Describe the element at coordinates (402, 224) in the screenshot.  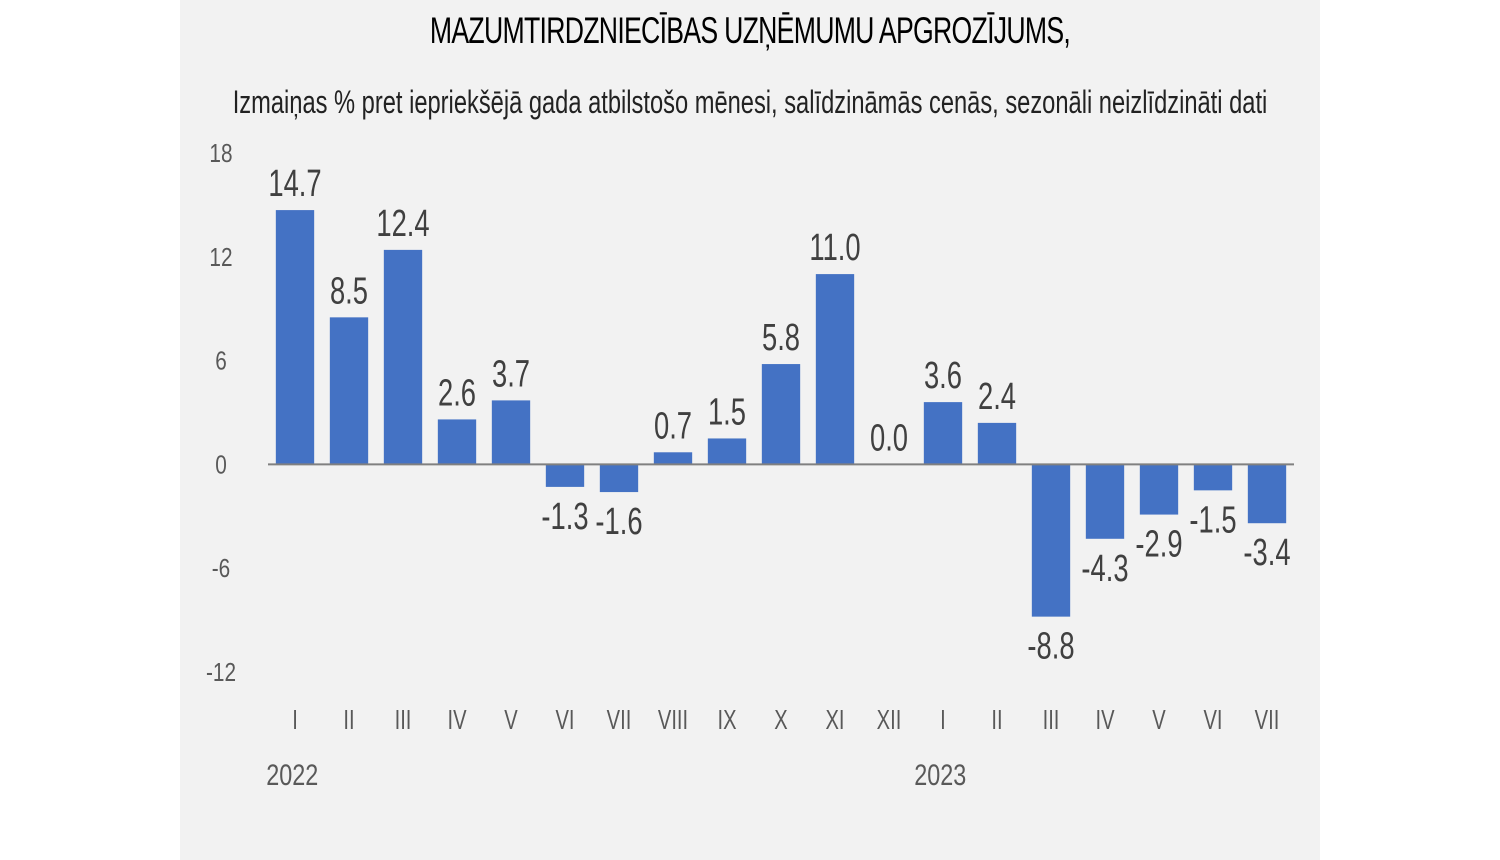
I see `data-label: 12.4` at that location.